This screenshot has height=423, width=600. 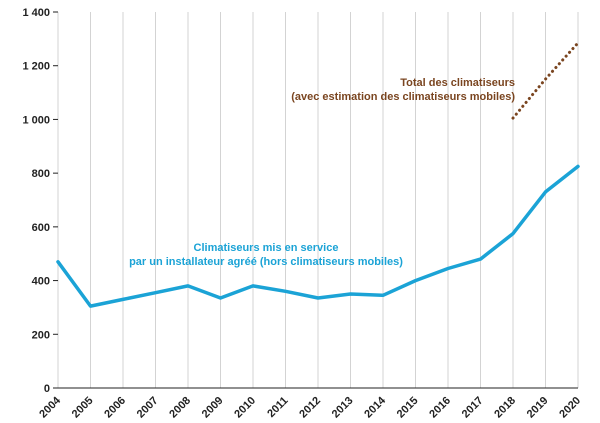 I want to click on y-tick-label: 400, so click(x=41, y=282).